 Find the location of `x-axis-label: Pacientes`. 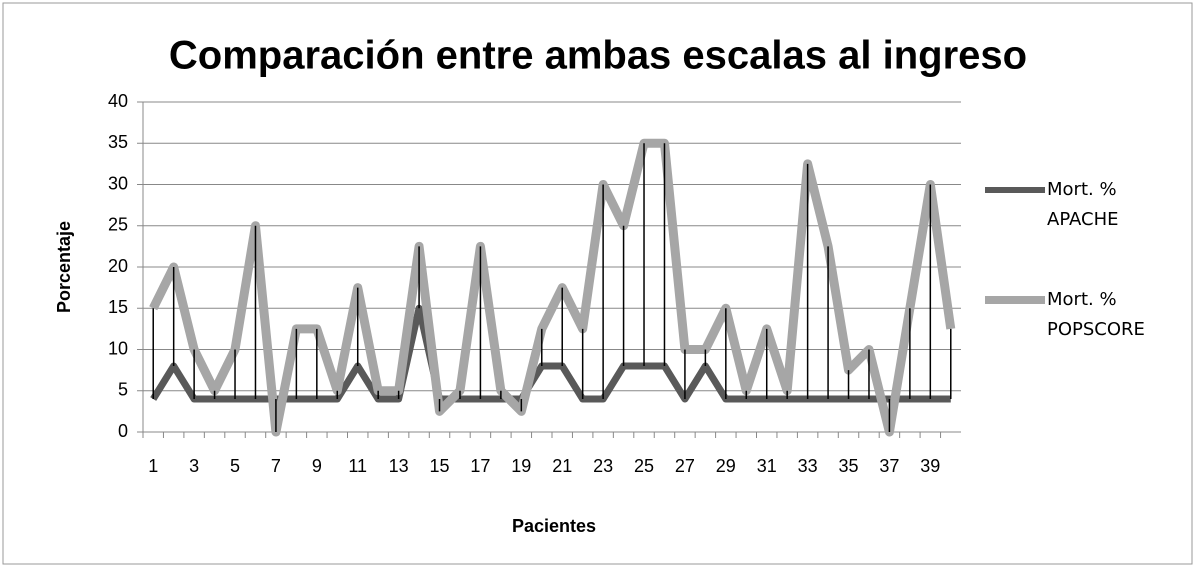

x-axis-label: Pacientes is located at coordinates (554, 526).